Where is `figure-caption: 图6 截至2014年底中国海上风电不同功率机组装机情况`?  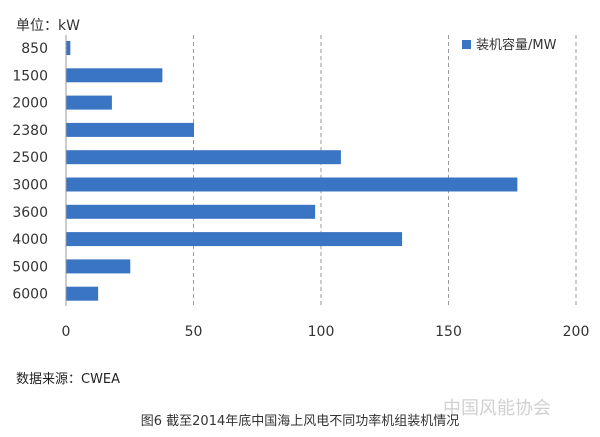 figure-caption: 图6 截至2014年底中国海上风电不同功率机组装机情况 is located at coordinates (300, 421).